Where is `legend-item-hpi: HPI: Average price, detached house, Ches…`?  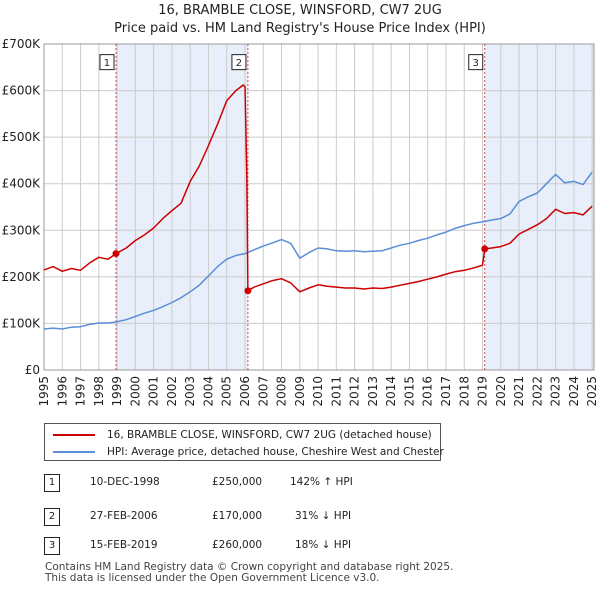
legend-item-hpi: HPI: Average price, detached house, Ches… is located at coordinates (248, 452).